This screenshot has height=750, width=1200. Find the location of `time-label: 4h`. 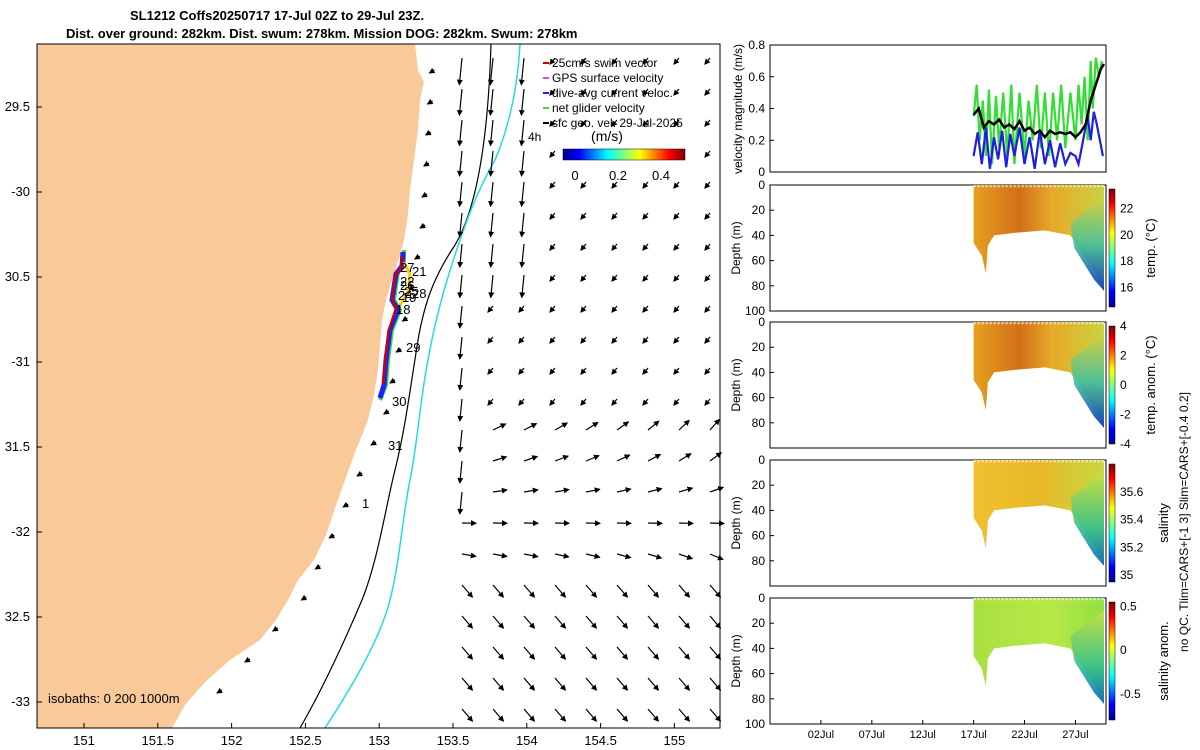

time-label: 4h is located at coordinates (534, 137).